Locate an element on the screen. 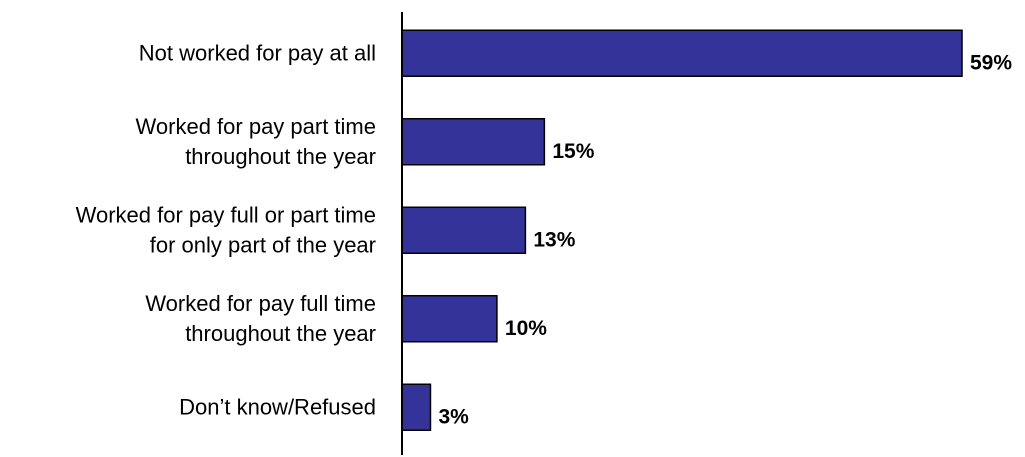  category-label-1-line-1: throughout the year is located at coordinates (280, 156).